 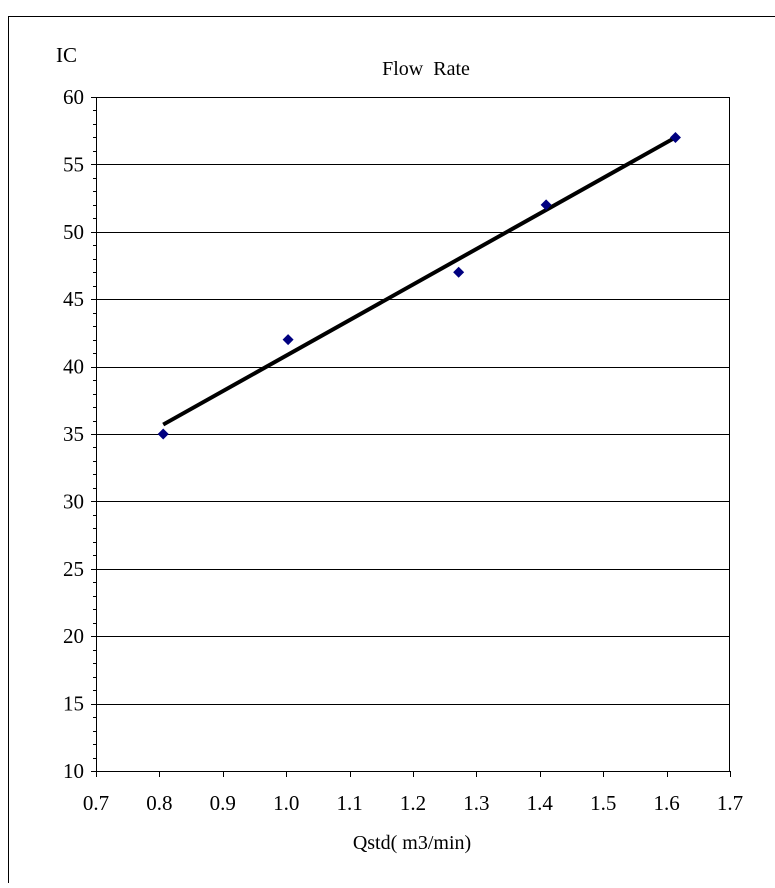 What do you see at coordinates (73, 636) in the screenshot?
I see `y-tick-label: 20` at bounding box center [73, 636].